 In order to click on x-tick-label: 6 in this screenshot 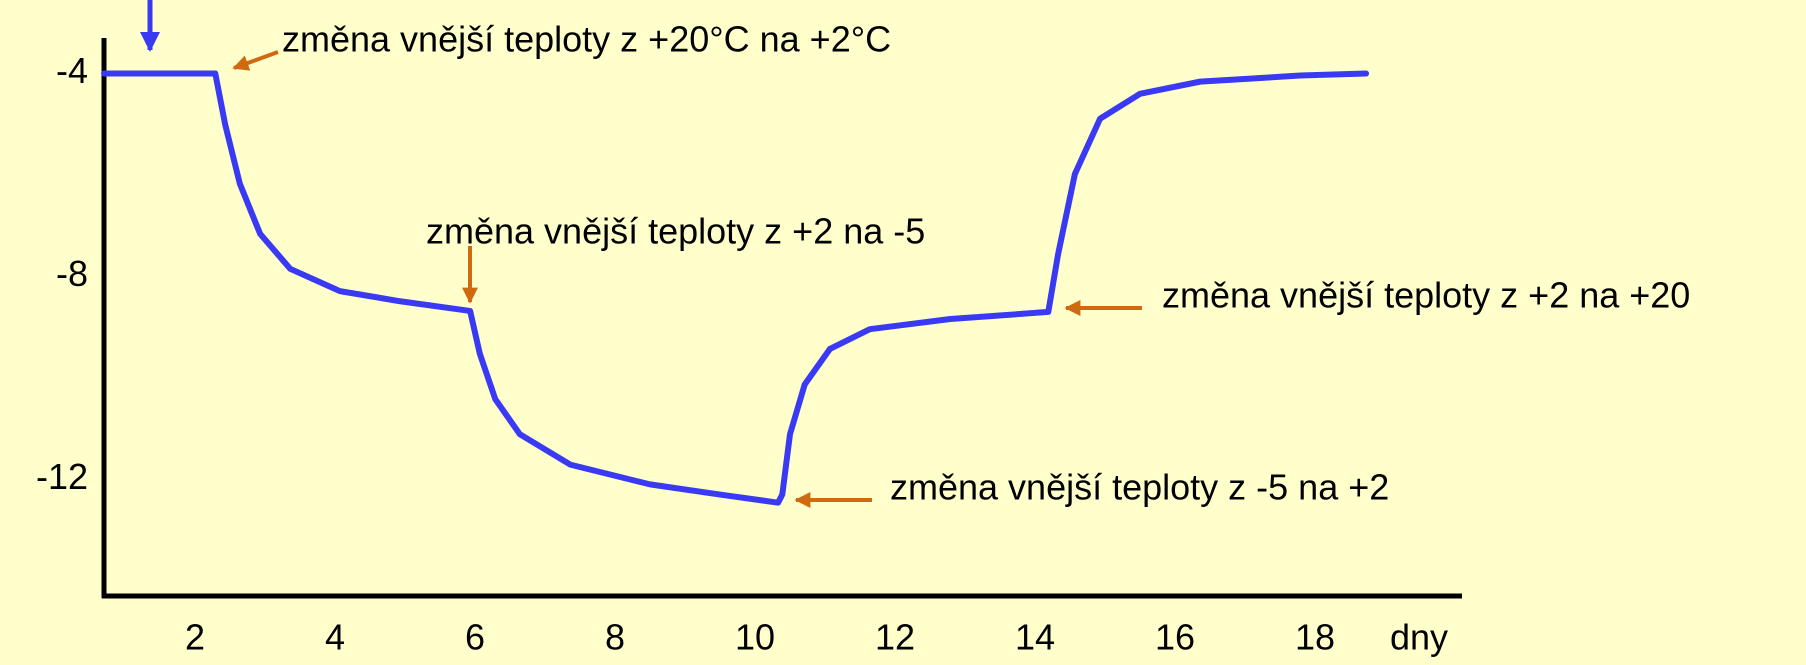, I will do `click(475, 637)`.